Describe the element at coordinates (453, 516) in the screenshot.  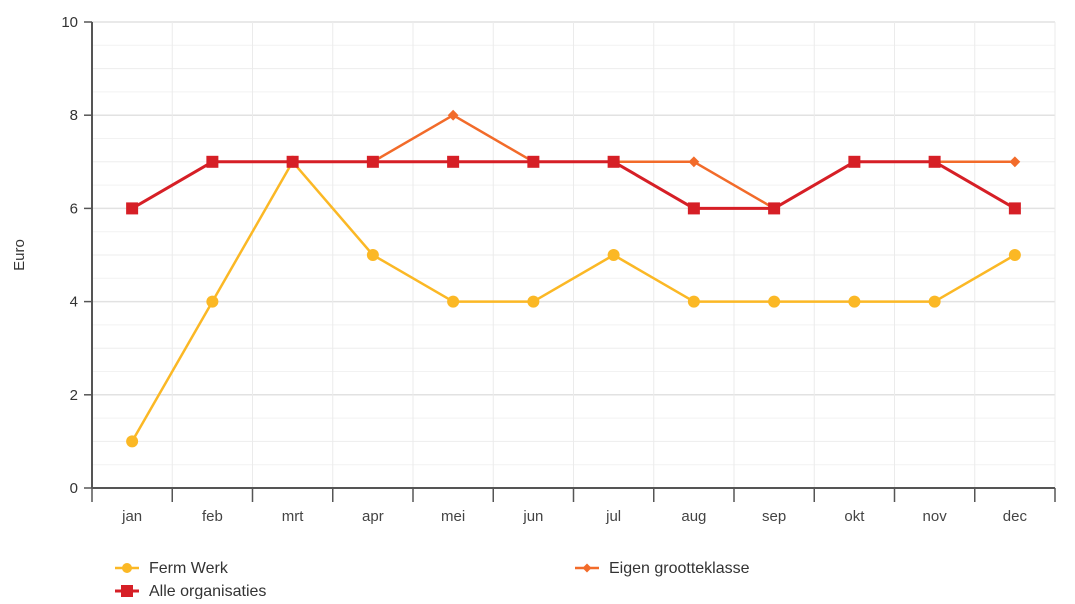
I see `x-tick-label: mei` at that location.